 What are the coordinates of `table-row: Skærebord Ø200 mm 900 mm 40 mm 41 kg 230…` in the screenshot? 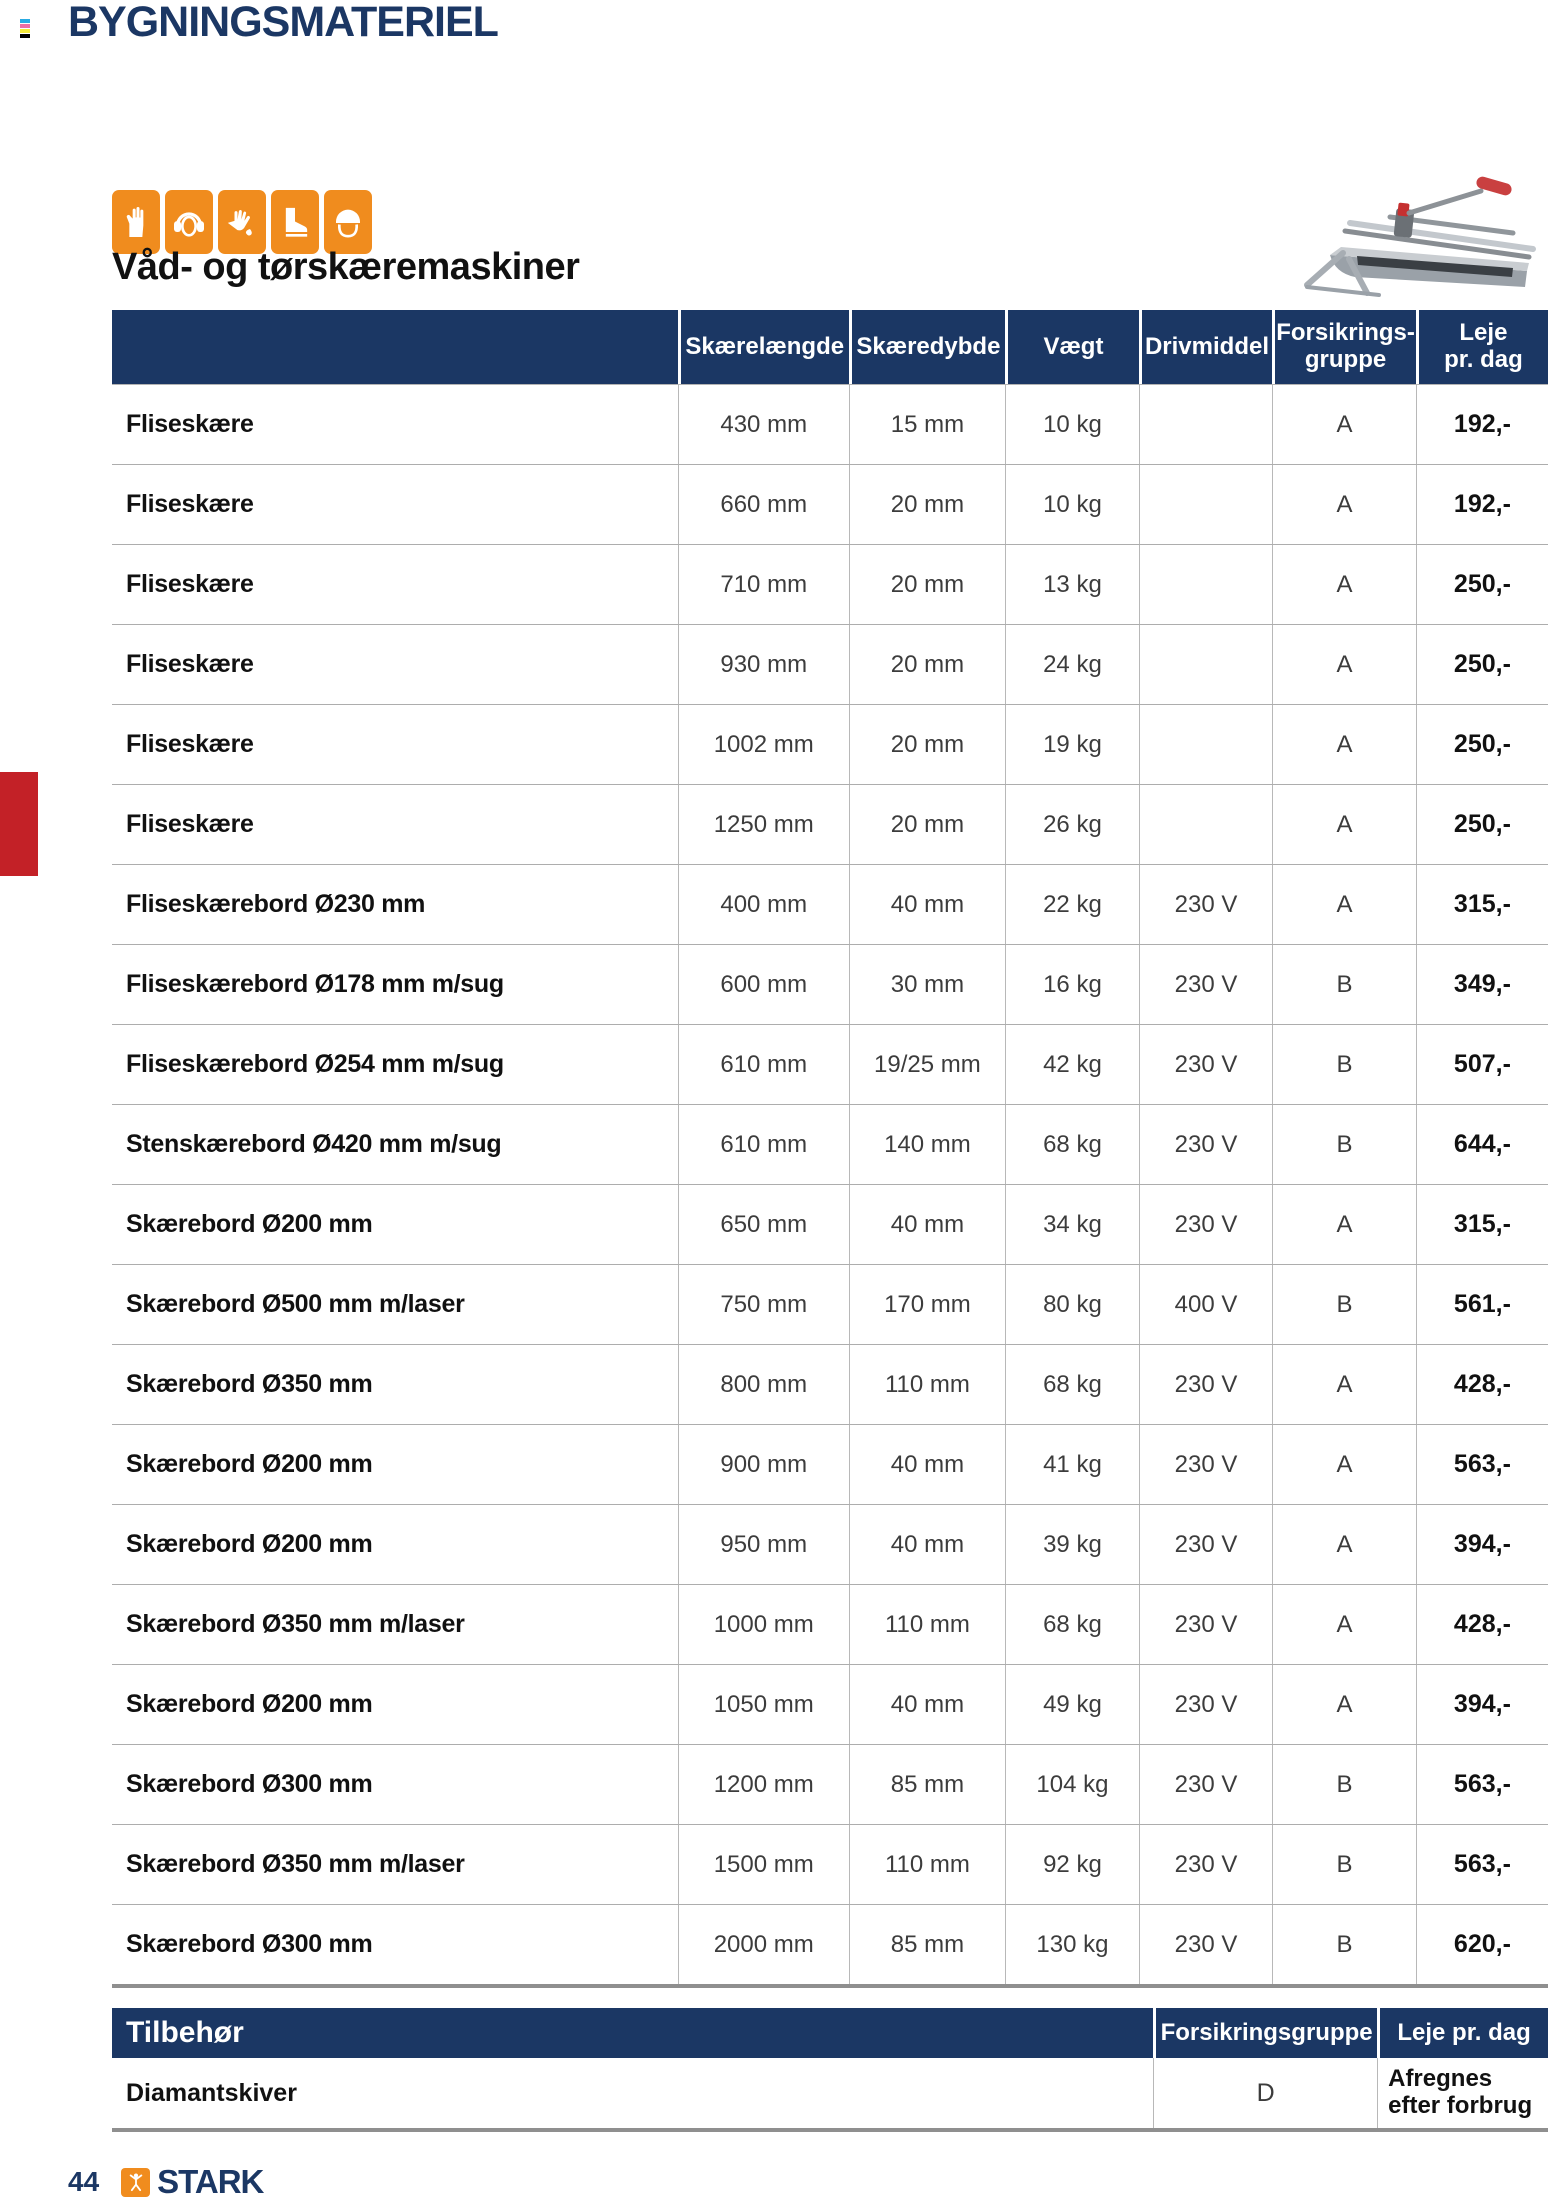 It's located at (830, 1465).